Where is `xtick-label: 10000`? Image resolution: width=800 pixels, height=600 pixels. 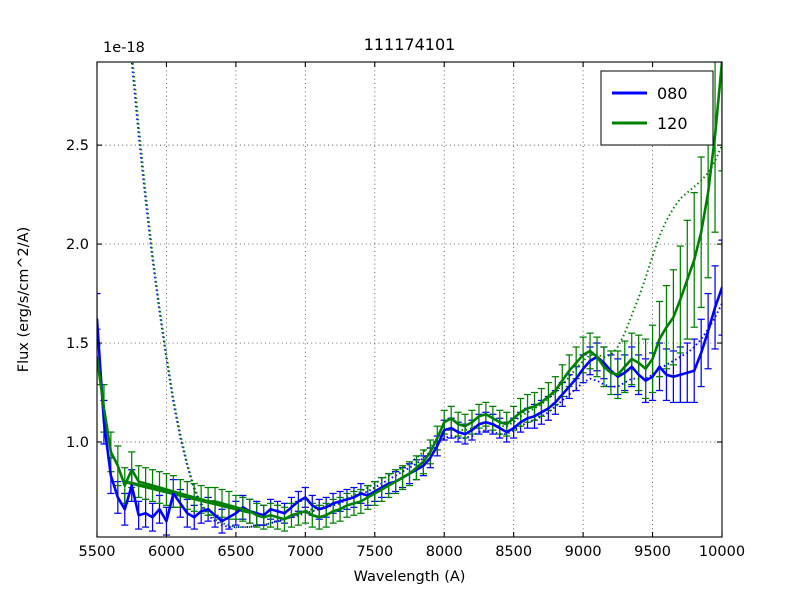
xtick-label: 10000 is located at coordinates (722, 552).